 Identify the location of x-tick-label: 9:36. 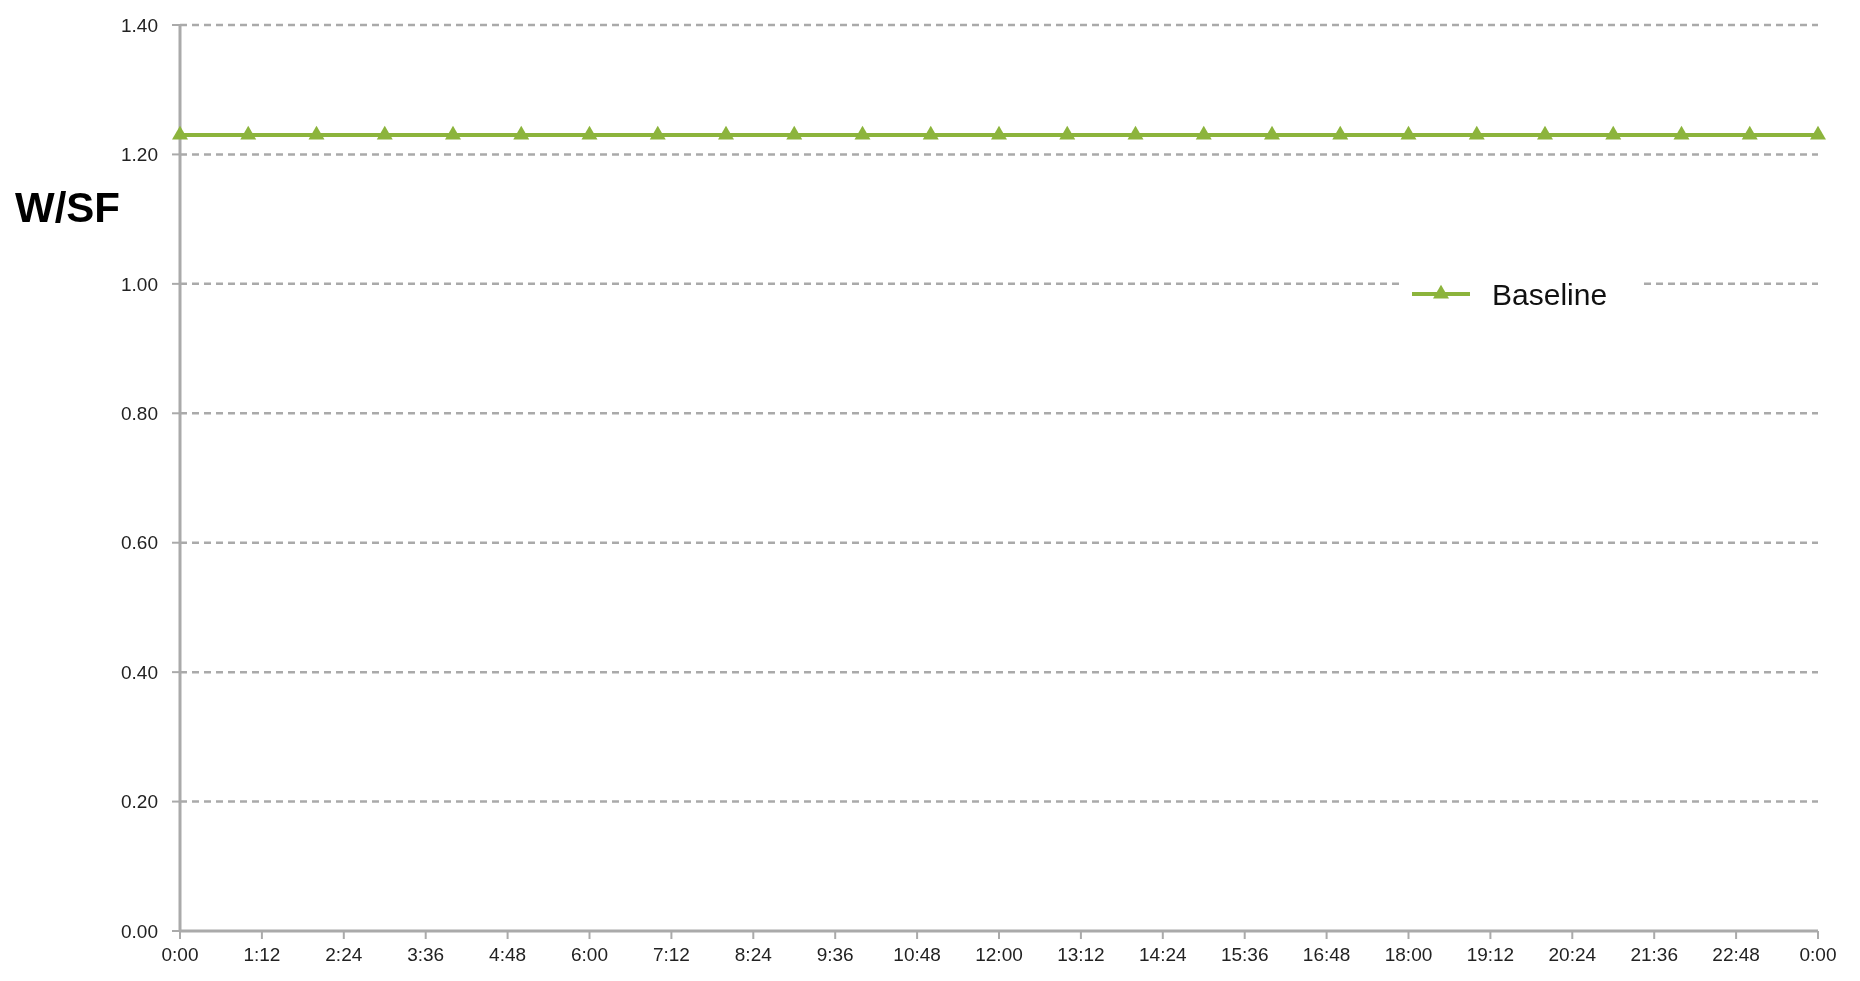
(835, 954).